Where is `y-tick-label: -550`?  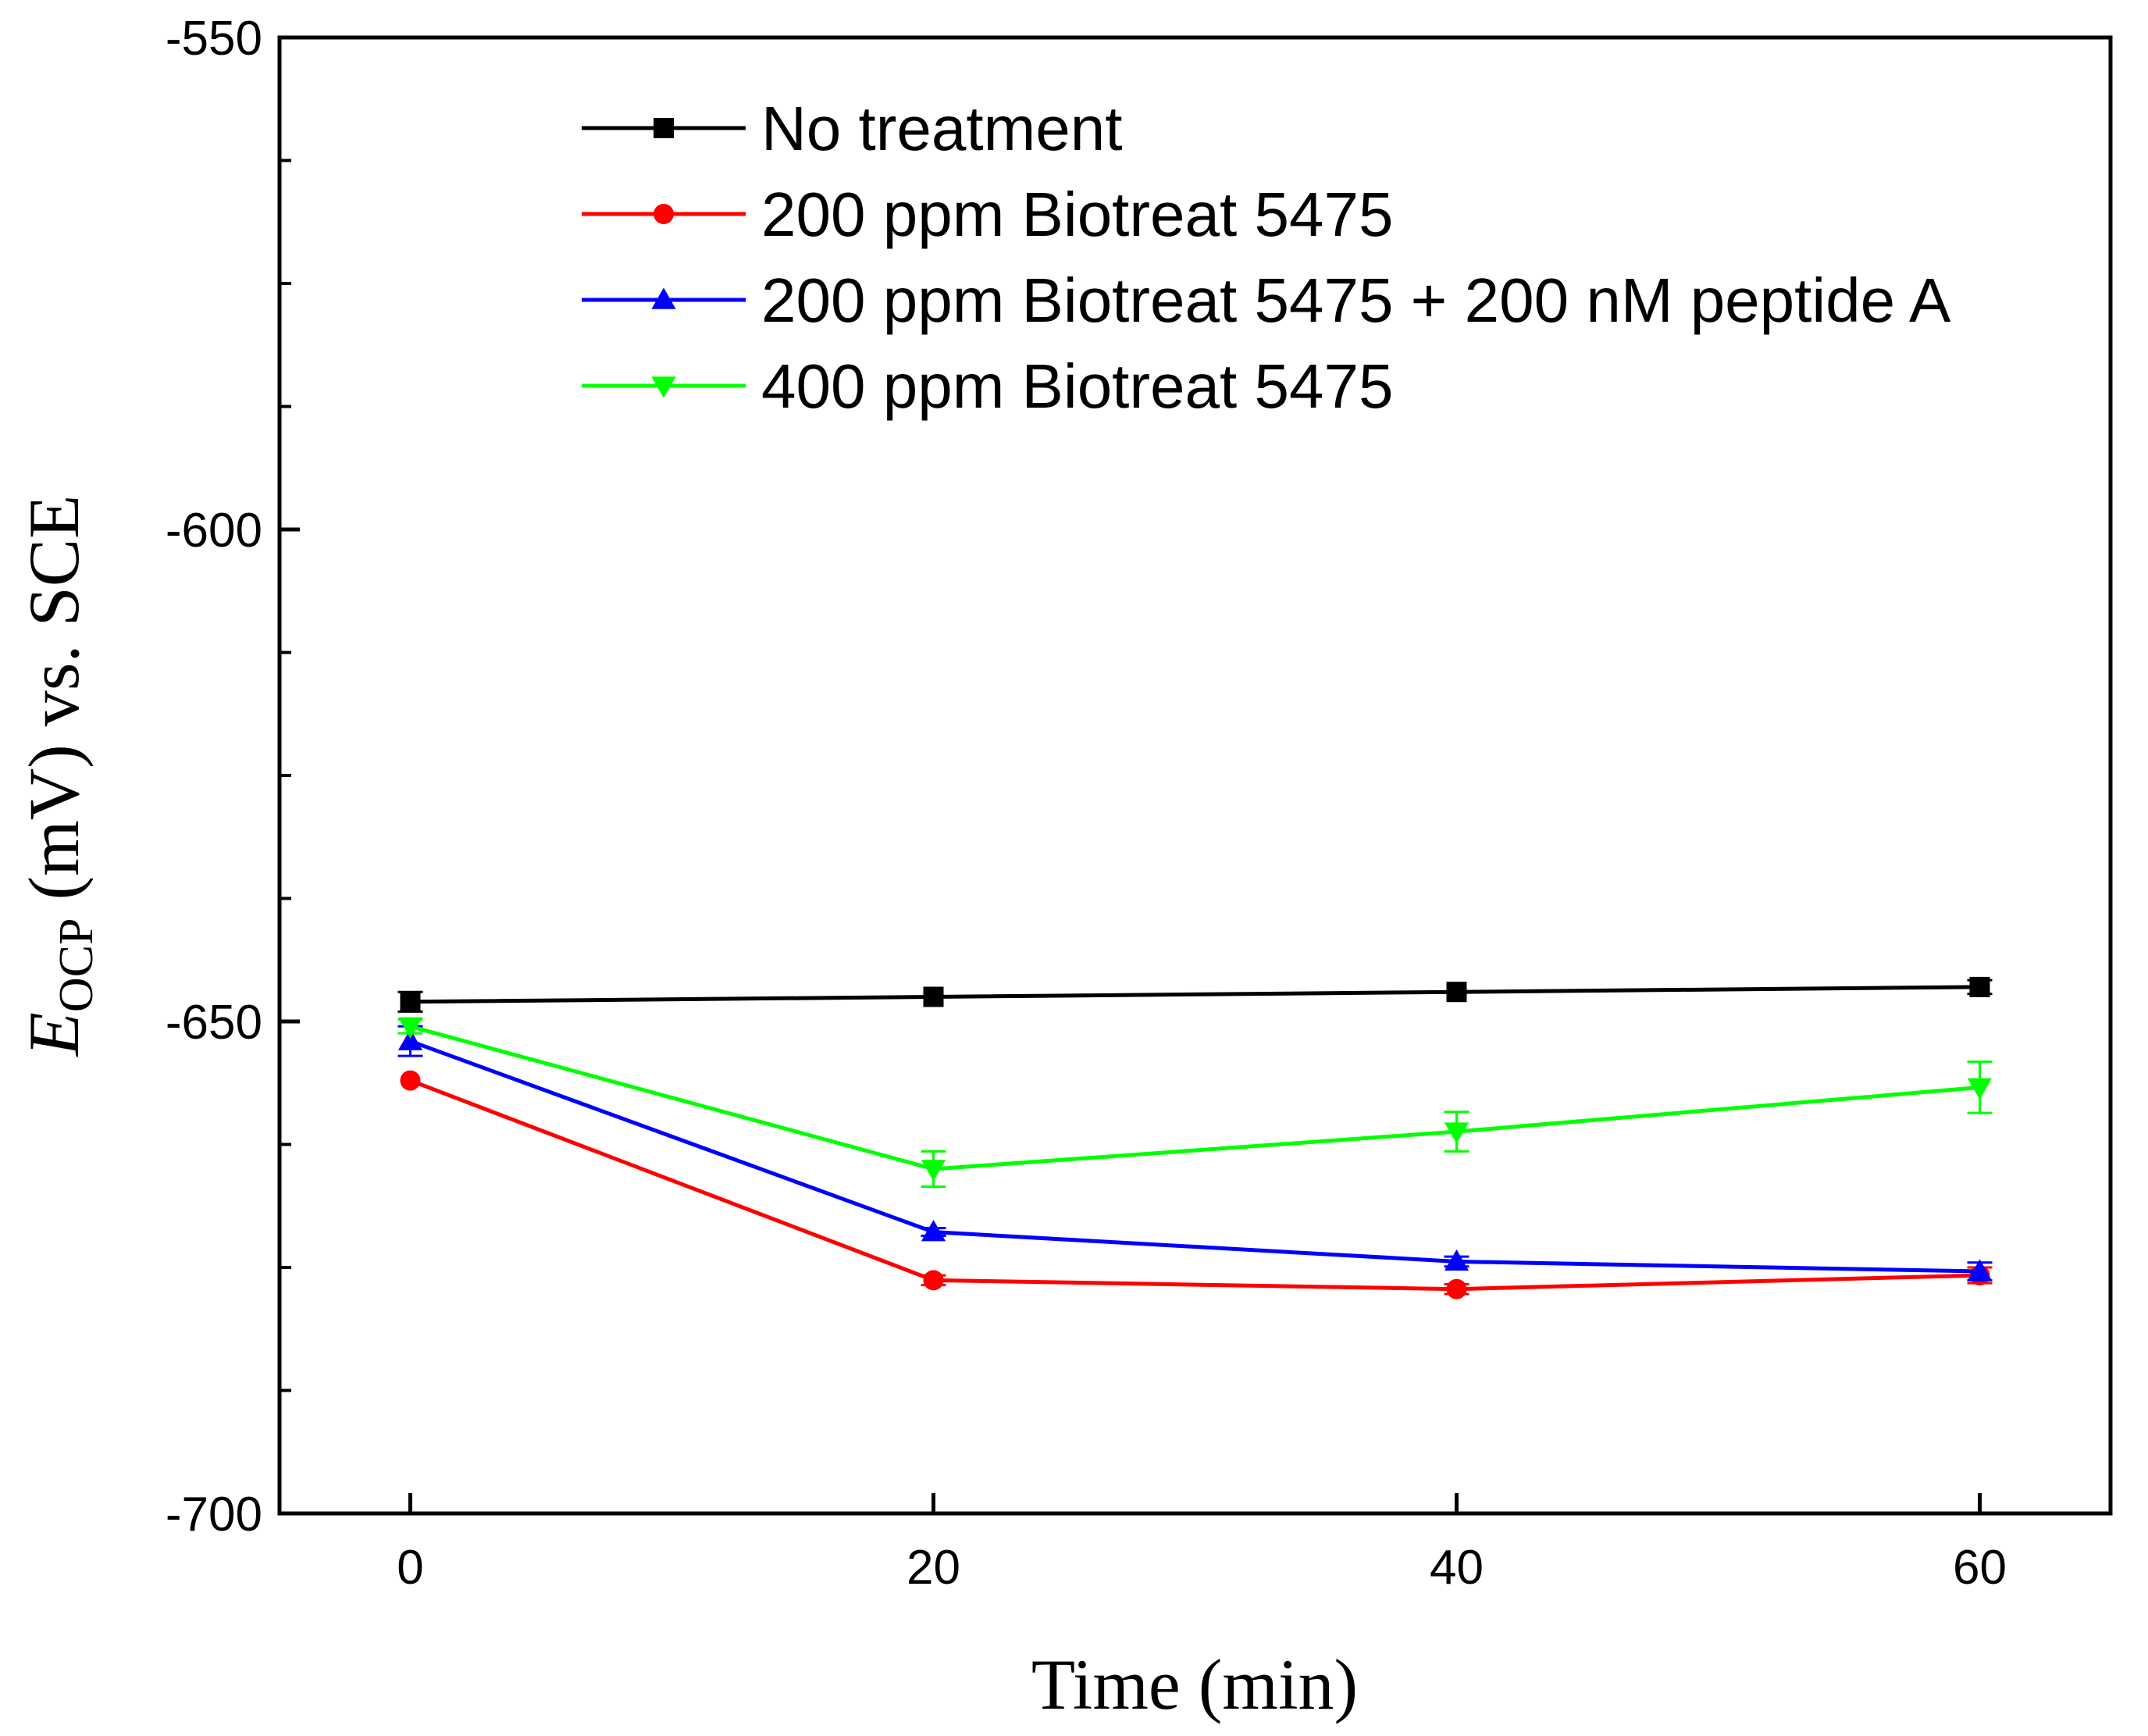 y-tick-label: -550 is located at coordinates (214, 39).